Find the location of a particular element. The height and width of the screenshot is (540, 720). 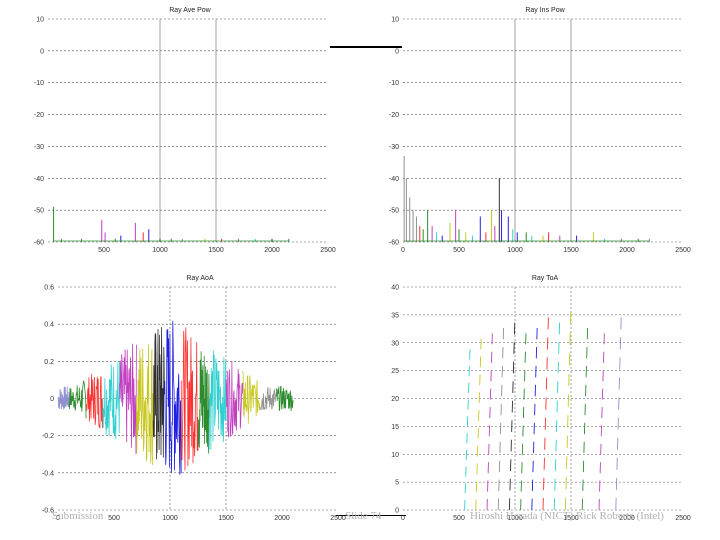

y-tick-label: -0.6 is located at coordinates (48, 511).